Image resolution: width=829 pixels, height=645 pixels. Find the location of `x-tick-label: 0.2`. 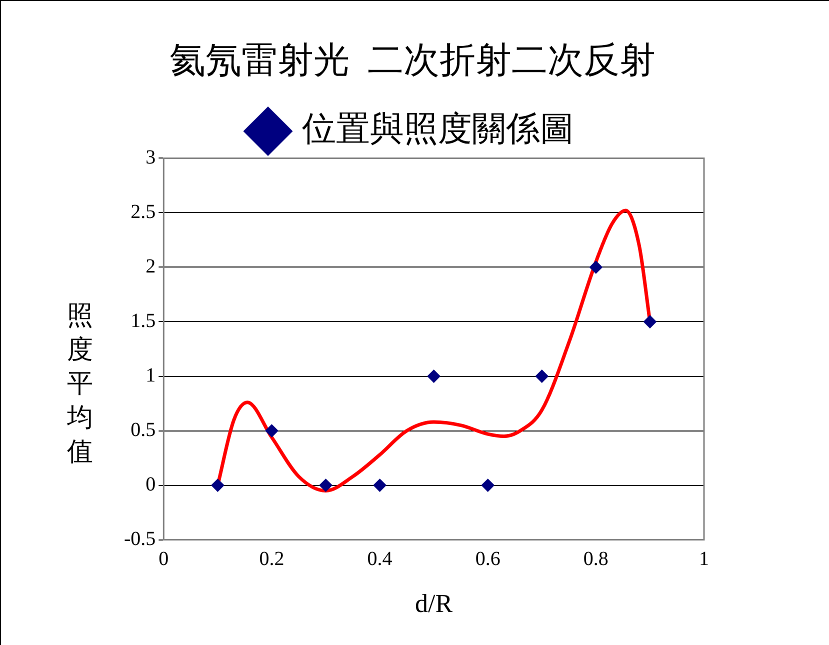

x-tick-label: 0.2 is located at coordinates (271, 559).